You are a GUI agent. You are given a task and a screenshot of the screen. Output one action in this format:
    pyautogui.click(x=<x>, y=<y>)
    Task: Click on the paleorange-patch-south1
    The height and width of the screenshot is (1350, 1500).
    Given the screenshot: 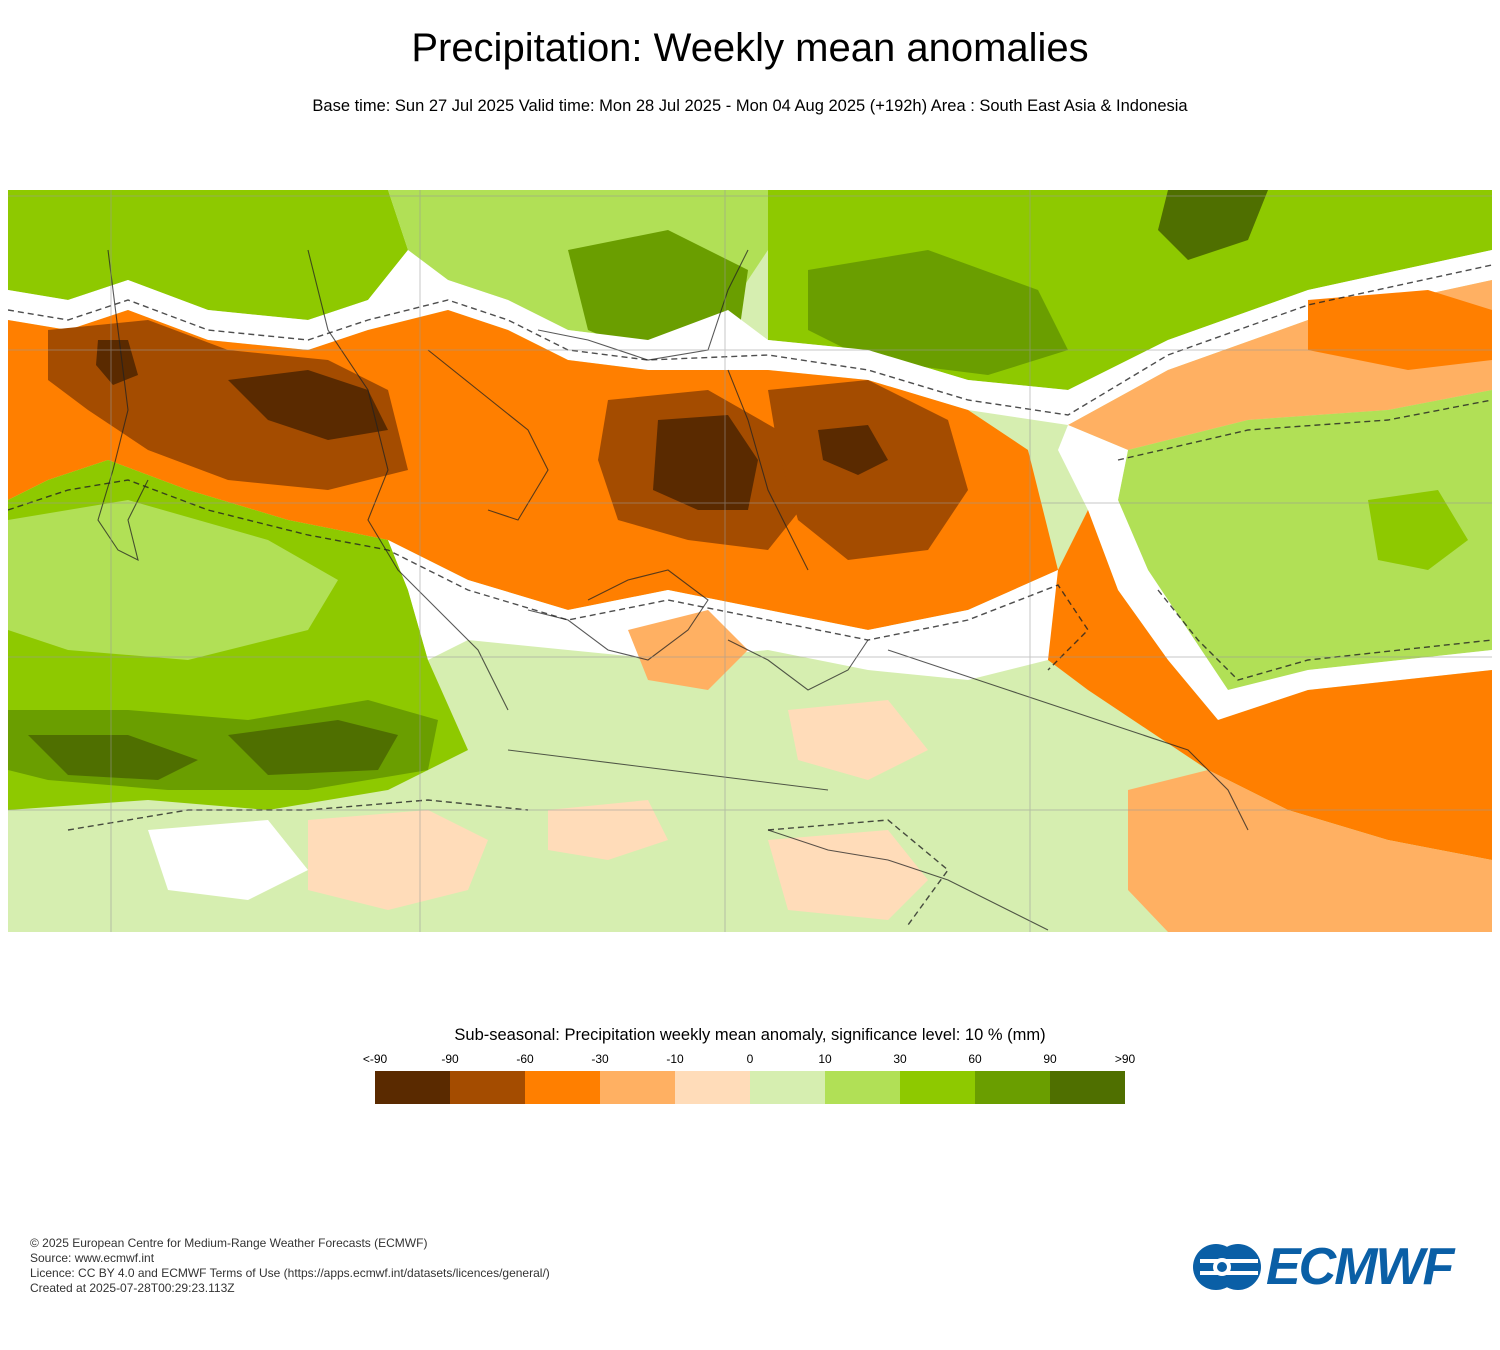 What is the action you would take?
    pyautogui.click(x=398, y=860)
    